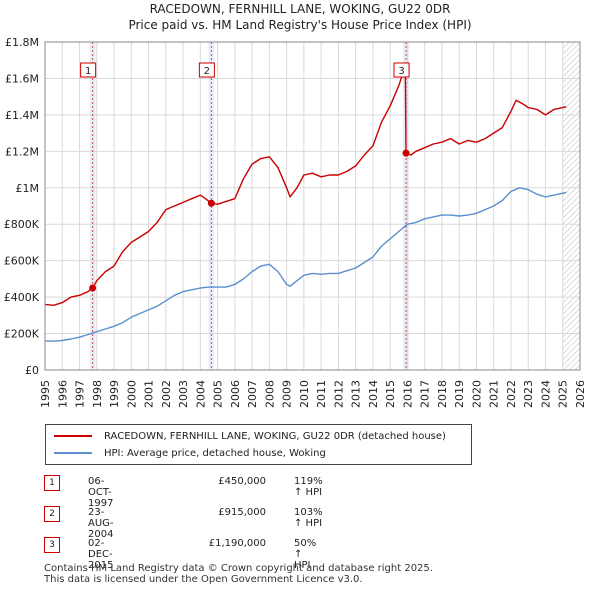 This screenshot has height=590, width=600. Describe the element at coordinates (321, 394) in the screenshot. I see `x-tick-label: 2011` at that location.